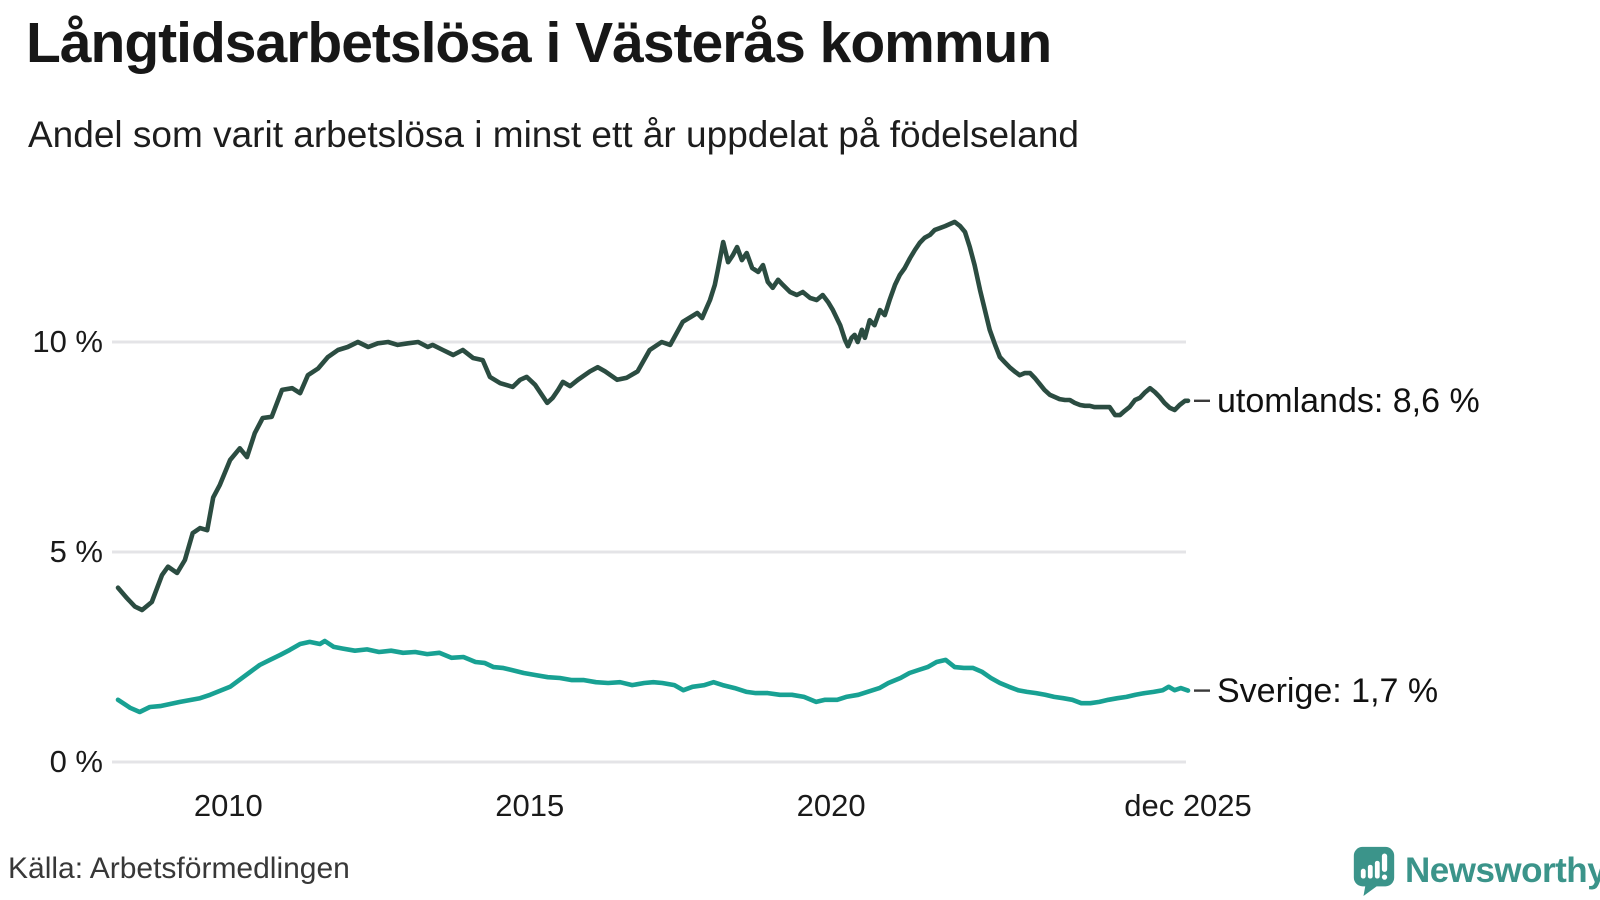 This screenshot has height=900, width=1600. What do you see at coordinates (539, 43) in the screenshot?
I see `chart-title: Långtidsarbetslösa i Västerås kommun` at bounding box center [539, 43].